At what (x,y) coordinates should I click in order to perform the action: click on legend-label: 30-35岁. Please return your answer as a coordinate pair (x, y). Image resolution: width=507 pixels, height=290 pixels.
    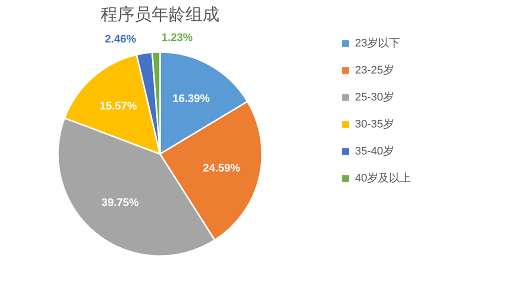
    Looking at the image, I should click on (374, 124).